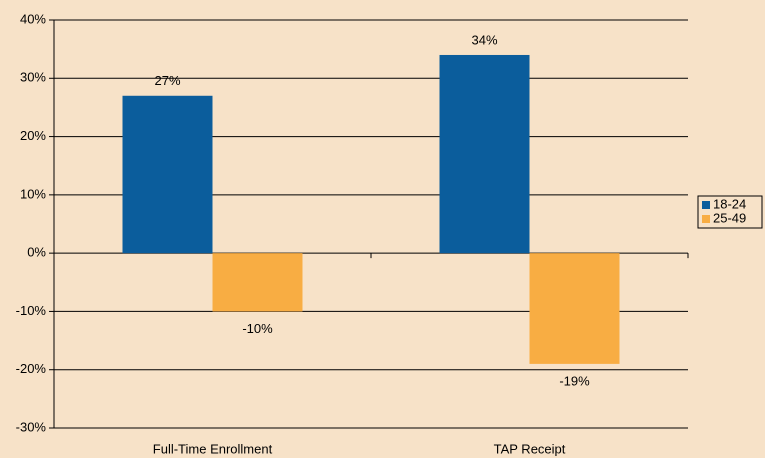  I want to click on legend-label: 18-24, so click(729, 203).